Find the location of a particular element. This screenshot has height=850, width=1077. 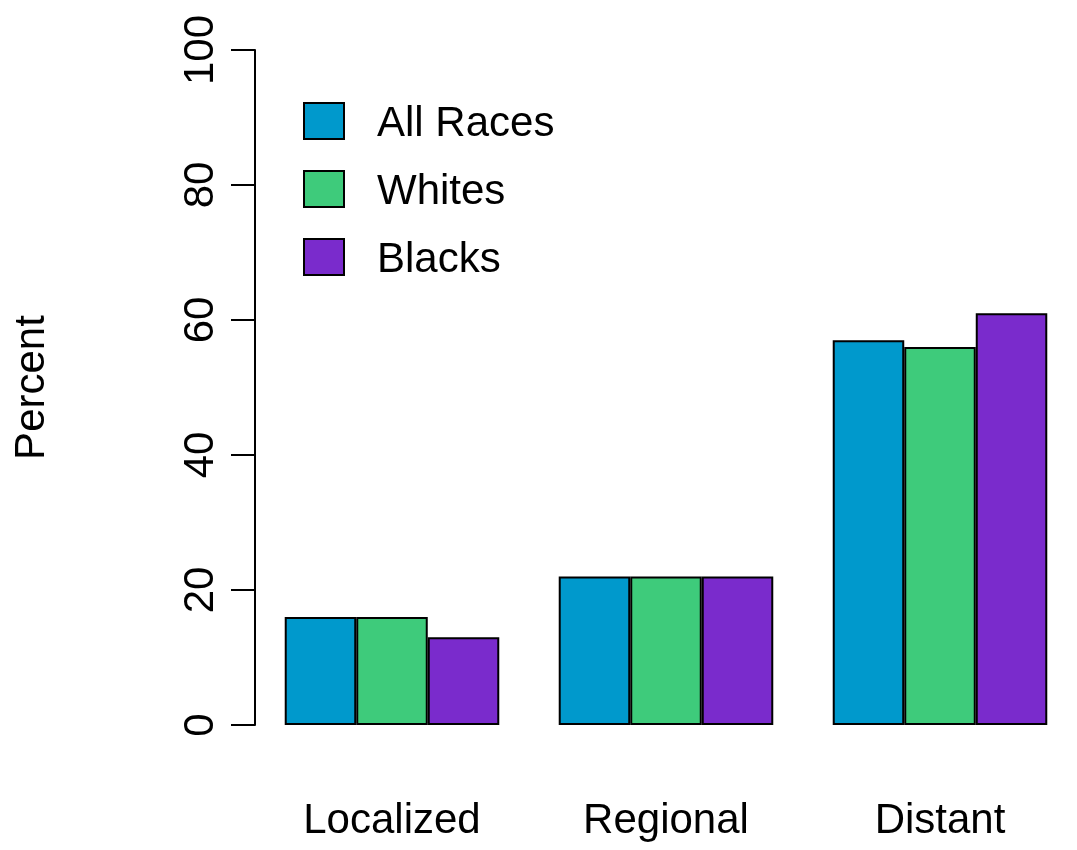

legend-label: All Races is located at coordinates (466, 121).